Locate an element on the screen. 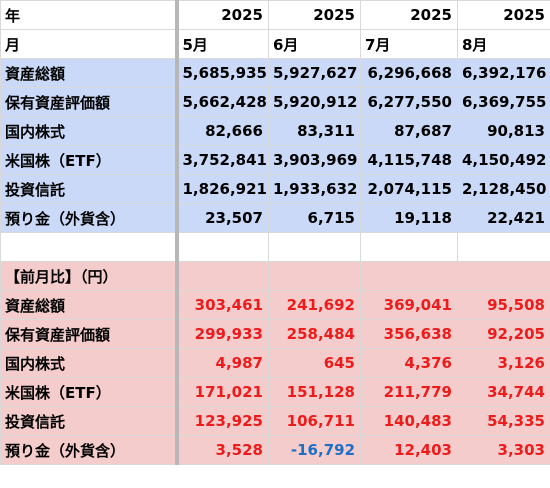 This screenshot has width=550, height=488. value-cell-negative: -16,792 is located at coordinates (314, 450).